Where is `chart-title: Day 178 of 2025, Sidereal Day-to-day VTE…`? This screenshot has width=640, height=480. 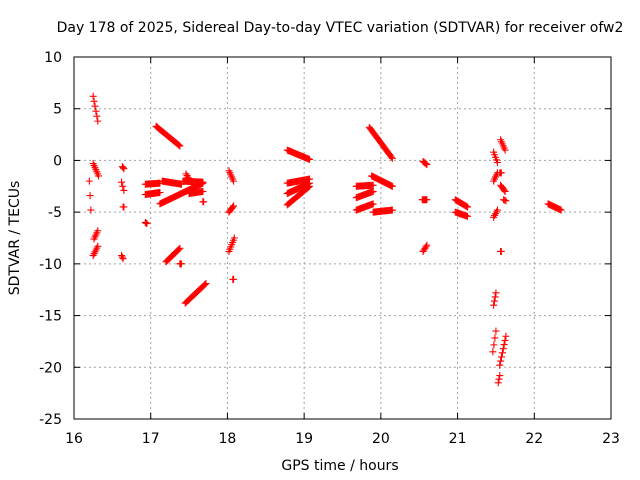
chart-title: Day 178 of 2025, Sidereal Day-to-day VTE… is located at coordinates (340, 28).